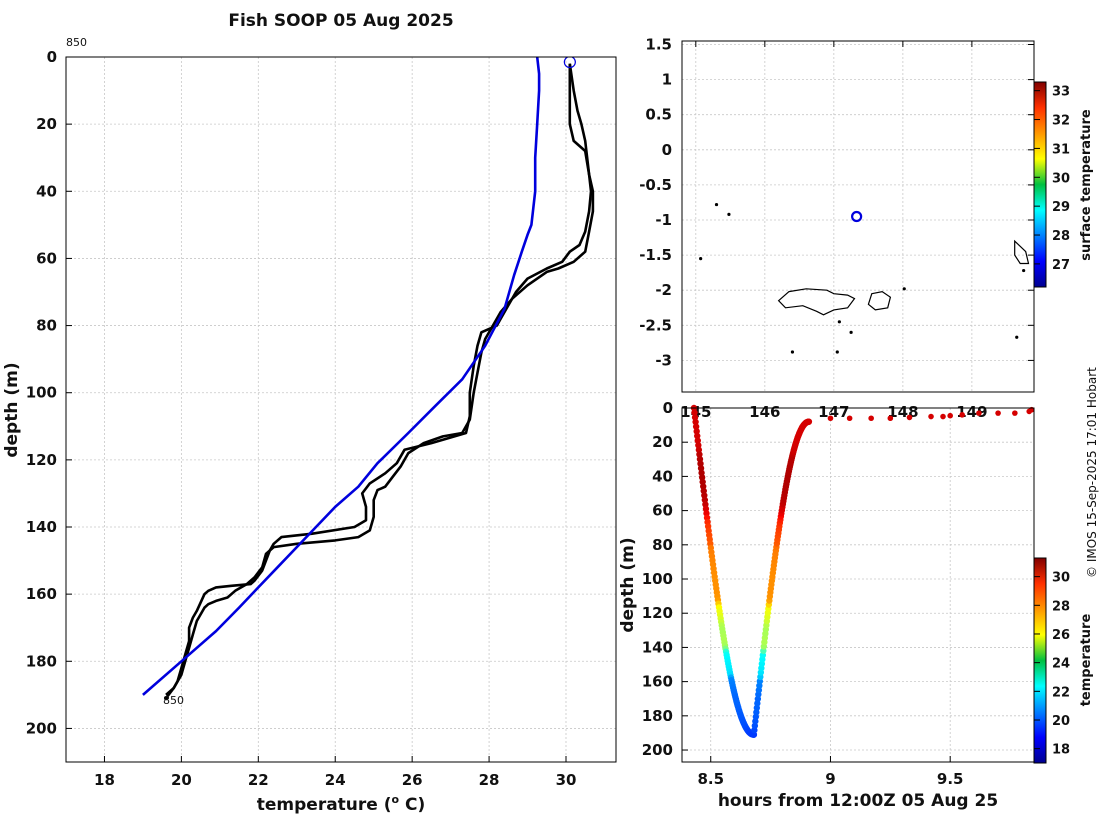 This screenshot has width=1100, height=820. Describe the element at coordinates (710, 779) in the screenshot. I see `track-xtick-label: 8.5` at that location.